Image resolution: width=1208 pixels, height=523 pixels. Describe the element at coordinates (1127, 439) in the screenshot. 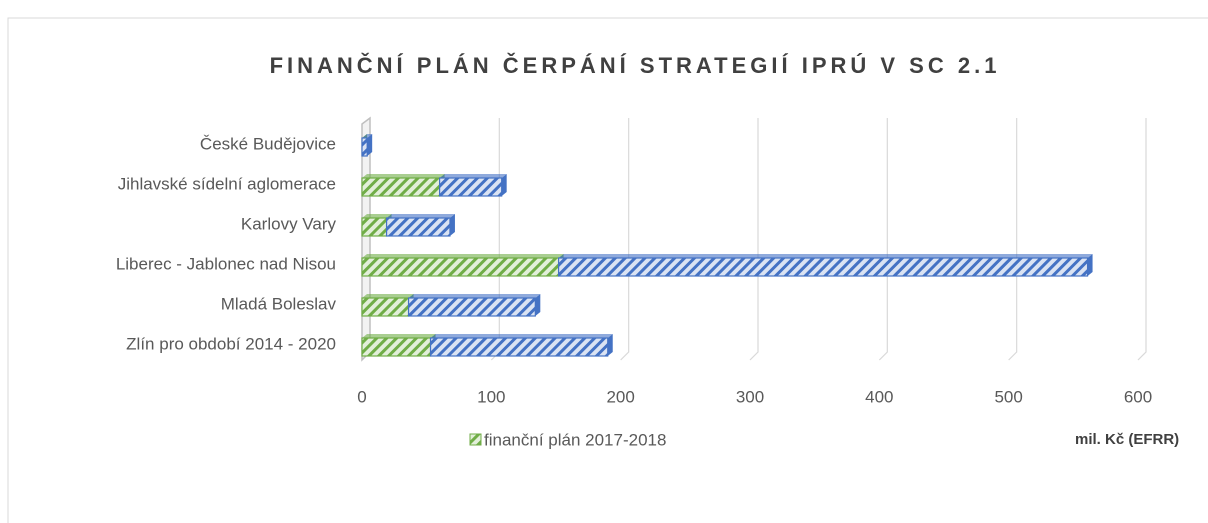

I see `x-axis-label: mil. Kč (EFRR)` at that location.